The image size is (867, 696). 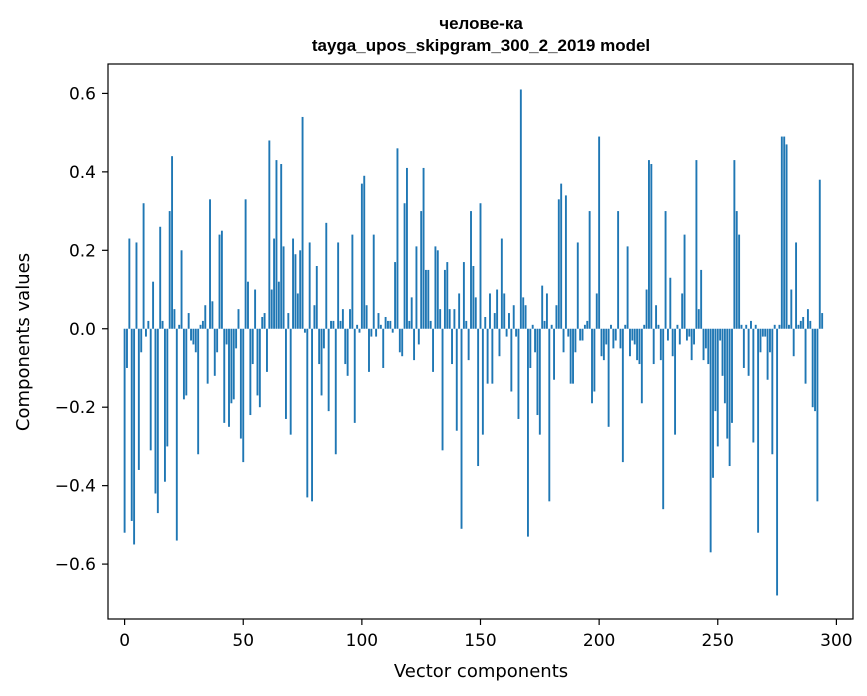 I want to click on x-tick-label: 100, so click(x=362, y=641).